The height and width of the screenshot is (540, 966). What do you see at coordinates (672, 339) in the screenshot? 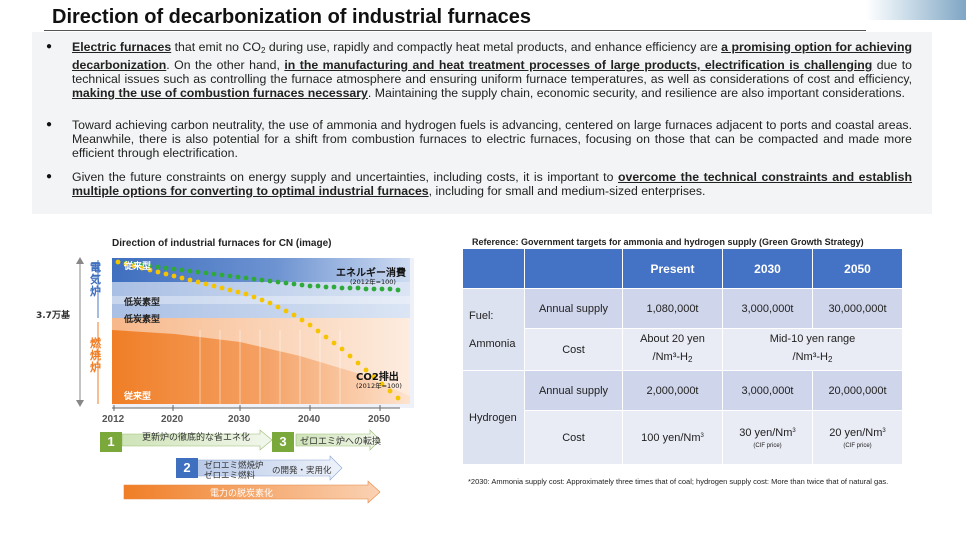
I see `ammonia-cost-present-line1: About 20 yen` at bounding box center [672, 339].